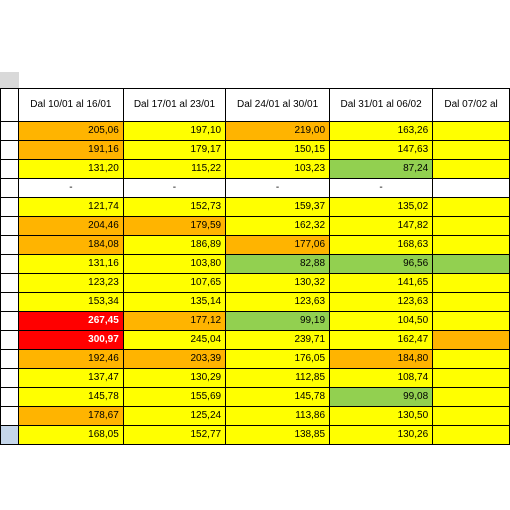 This screenshot has width=510, height=510. Describe the element at coordinates (278, 340) in the screenshot. I see `value-cell: 239,71` at that location.